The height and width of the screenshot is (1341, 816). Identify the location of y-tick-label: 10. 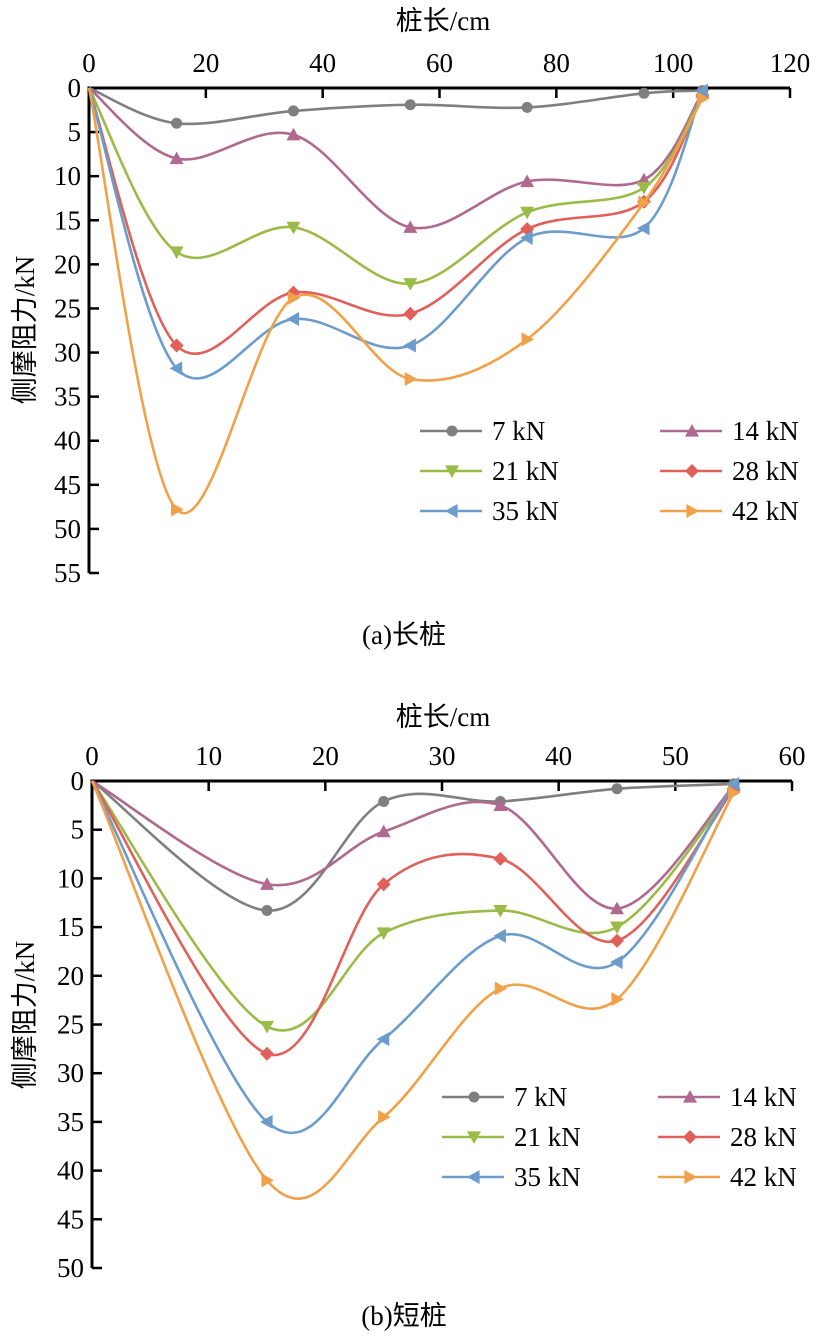
(67, 176).